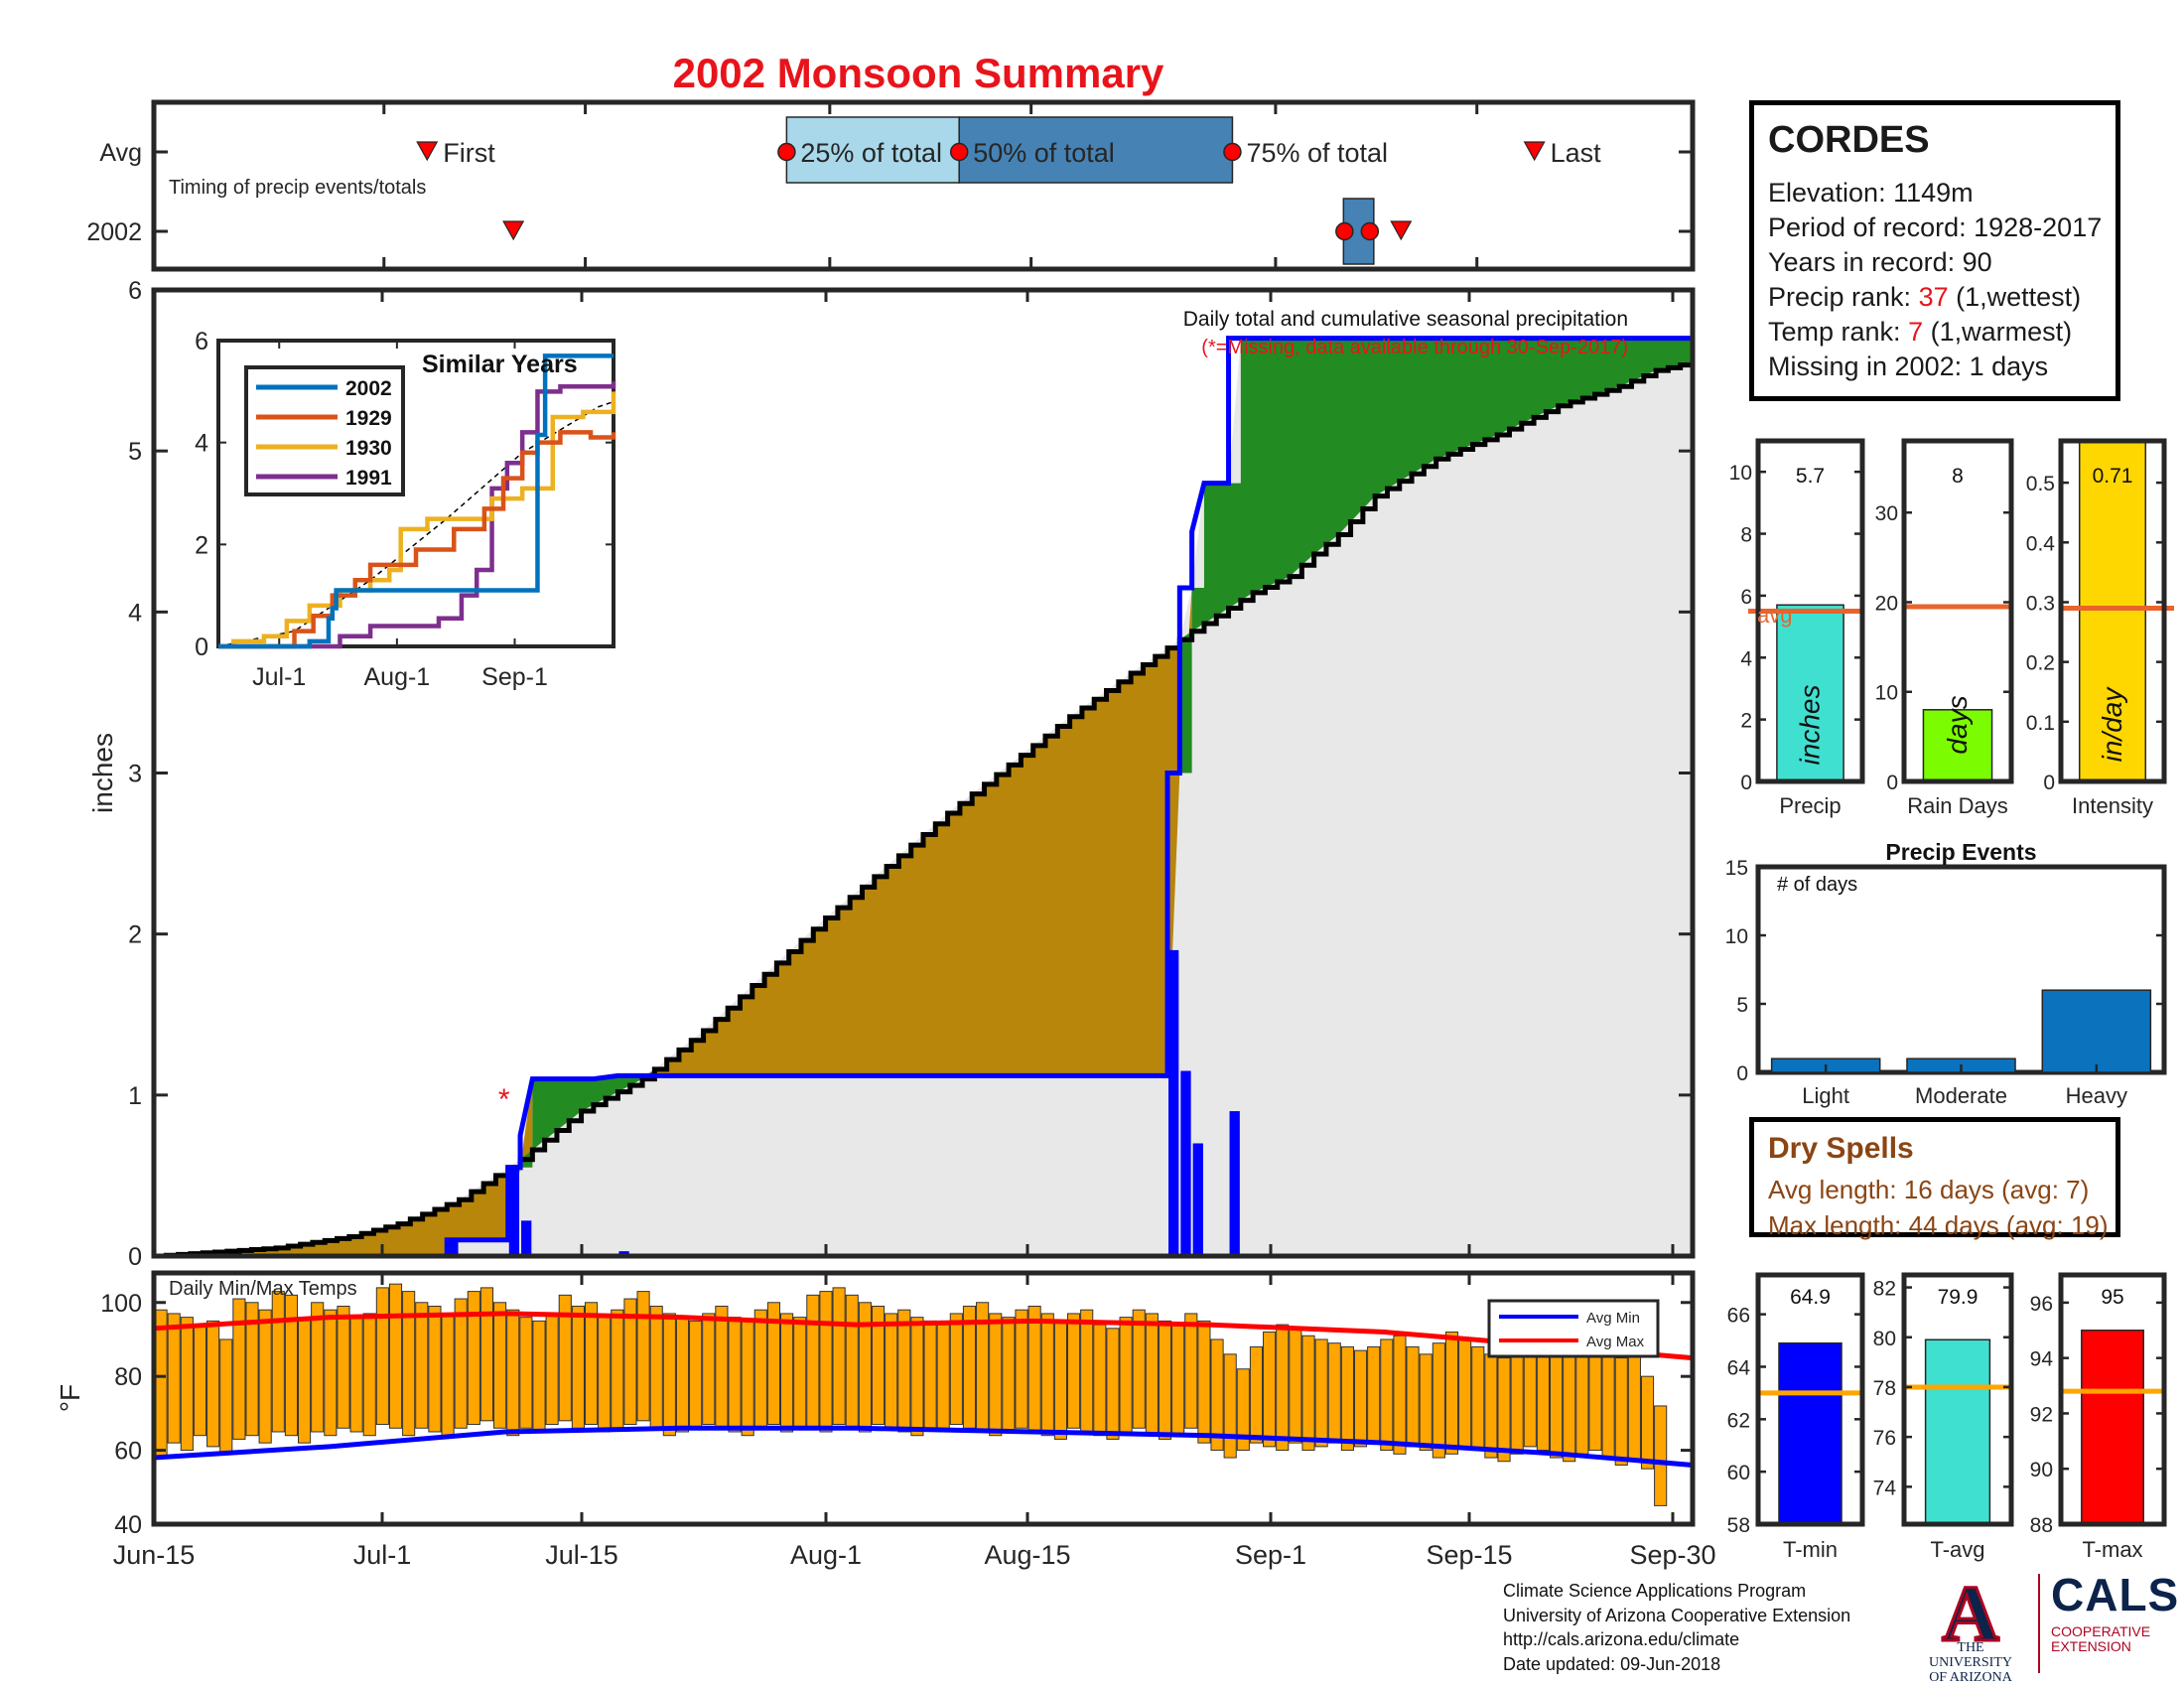 This screenshot has width=2184, height=1688. I want to click on temp-rank-suffix: (1,warmest), so click(1998, 332).